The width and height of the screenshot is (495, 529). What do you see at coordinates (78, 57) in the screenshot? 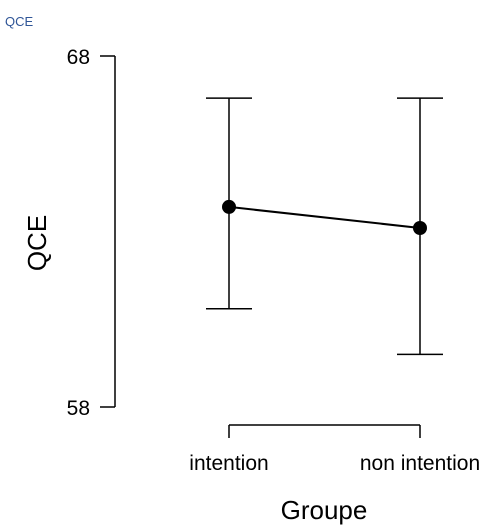
I see `y-tick-label-top: 68` at bounding box center [78, 57].